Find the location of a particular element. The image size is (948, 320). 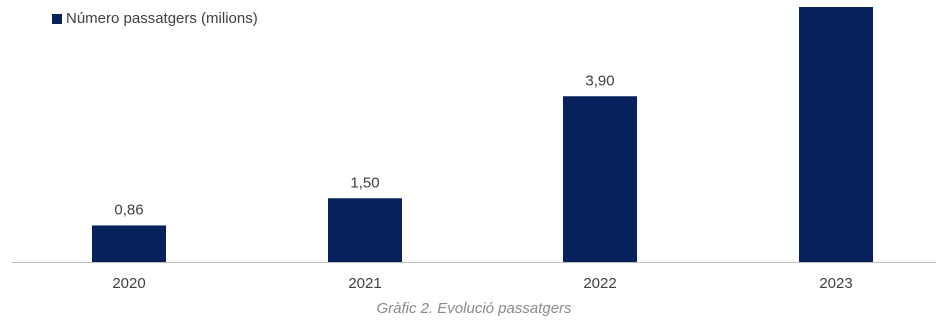

x-tick-label-2023: 2023 is located at coordinates (835, 283).